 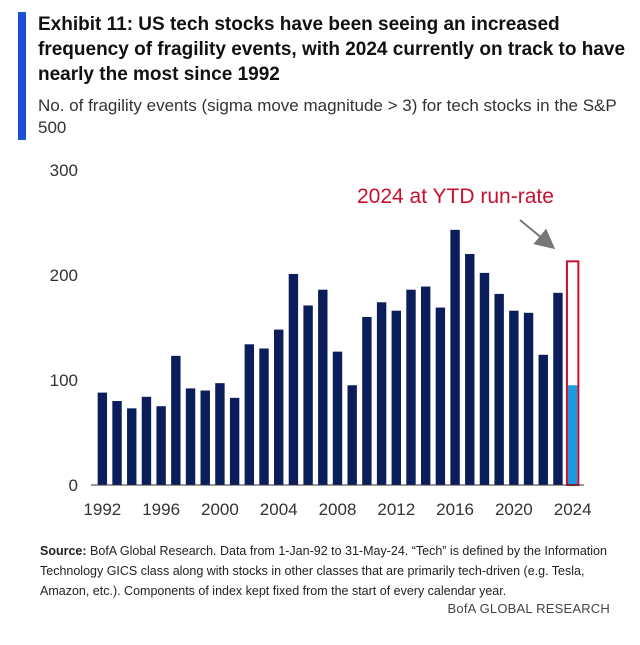 I want to click on x-tick-label: 1992, so click(x=102, y=509).